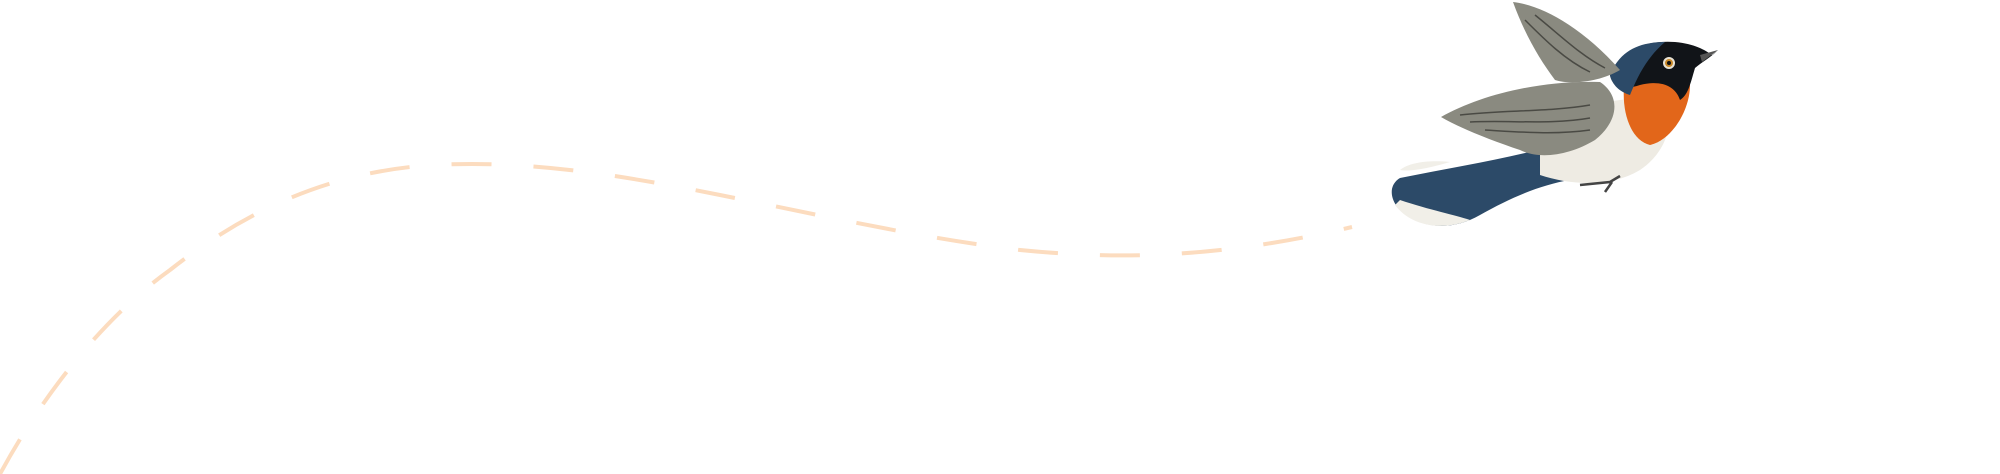 This screenshot has width=2000, height=474. I want to click on bird-illustration, so click(1554, 114).